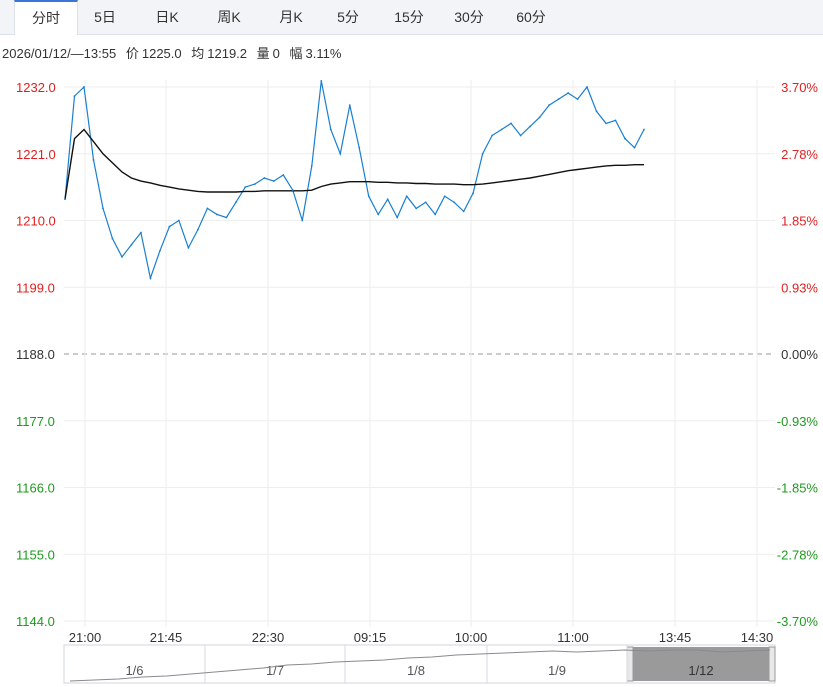  I want to click on tab-30-min: 30分, so click(469, 17).